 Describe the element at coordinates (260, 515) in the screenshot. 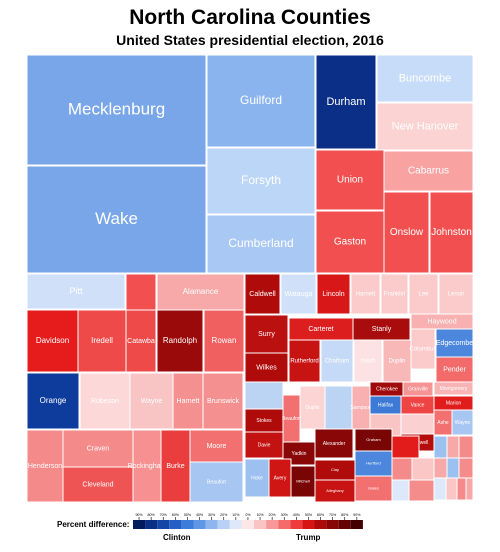

I see `legend-tick-label: 10%` at that location.